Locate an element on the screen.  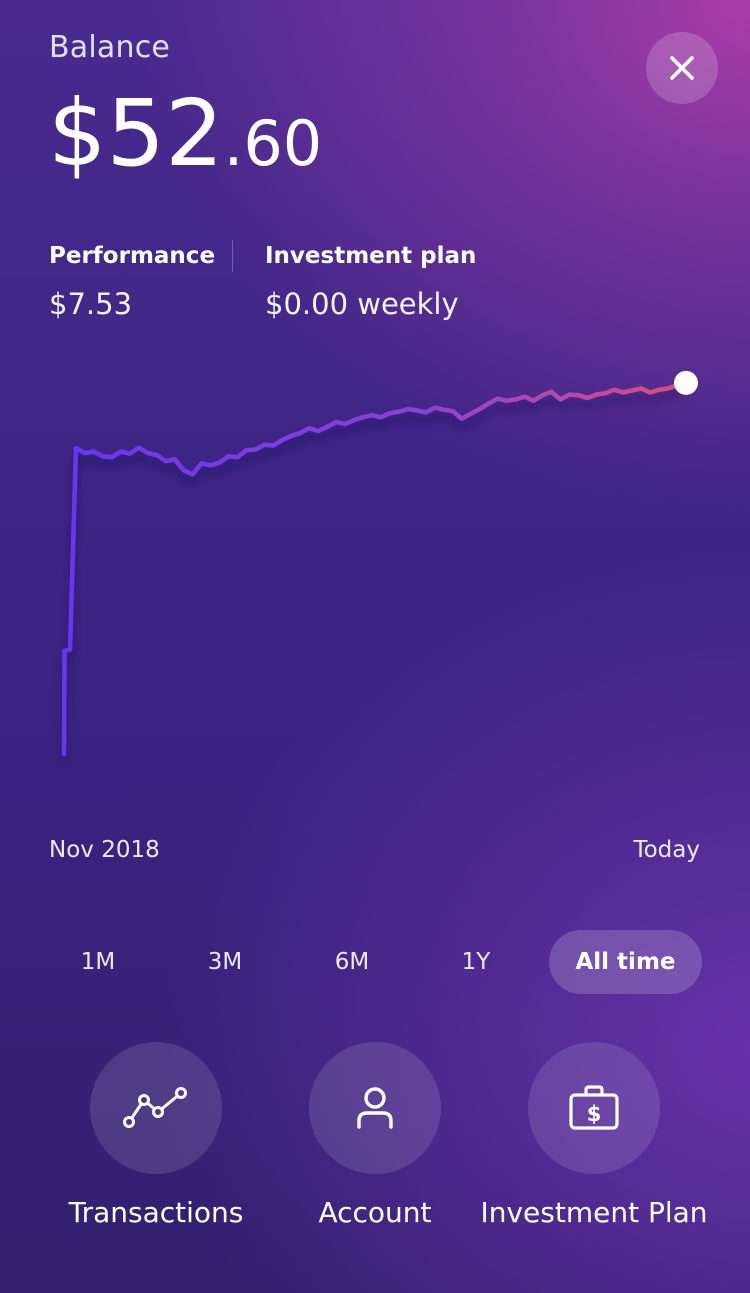
line-chart-icon is located at coordinates (155, 1107).